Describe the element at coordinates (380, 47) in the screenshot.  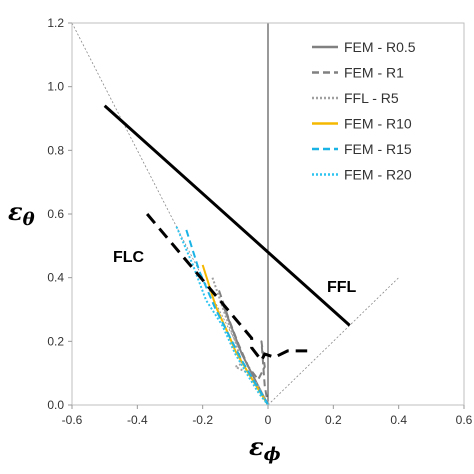
I see `legend-label-0: FEM - R0.5` at that location.